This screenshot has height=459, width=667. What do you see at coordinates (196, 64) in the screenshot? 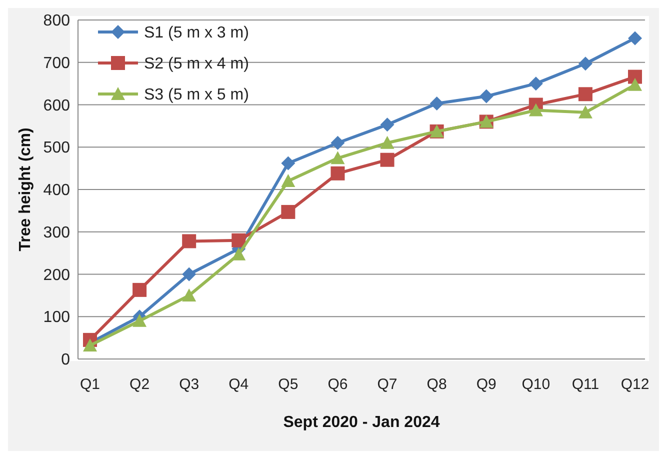
I see `legend-label: S2 (5 m x 4 m)` at bounding box center [196, 64].